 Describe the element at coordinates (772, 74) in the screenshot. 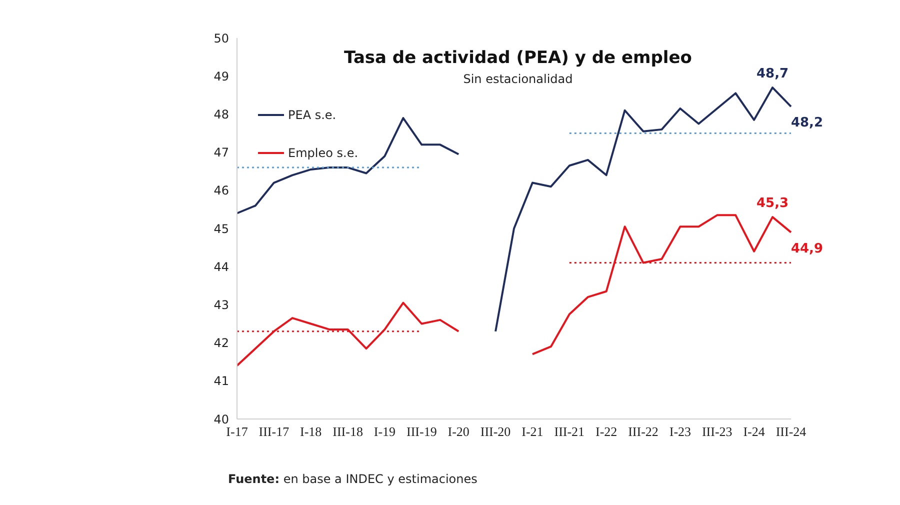

I see `data-label: 48,7` at that location.